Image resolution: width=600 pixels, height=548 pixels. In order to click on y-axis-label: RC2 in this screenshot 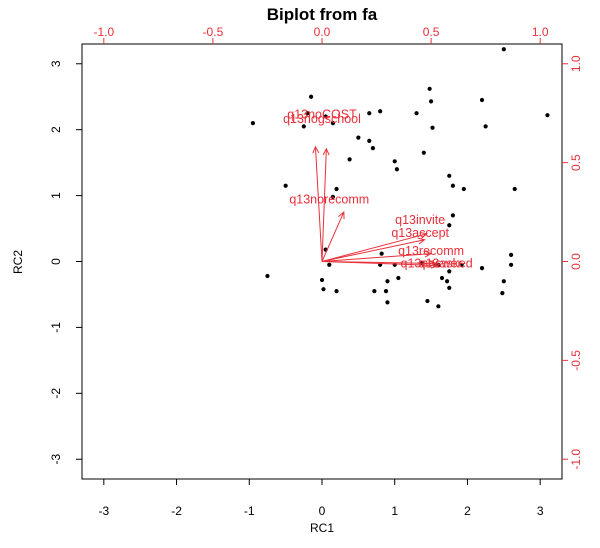, I will do `click(18, 262)`.